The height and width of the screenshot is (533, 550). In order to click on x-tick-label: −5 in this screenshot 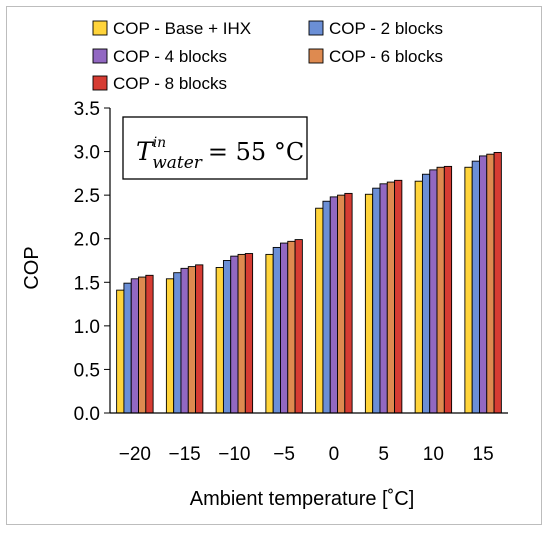, I will do `click(284, 454)`.